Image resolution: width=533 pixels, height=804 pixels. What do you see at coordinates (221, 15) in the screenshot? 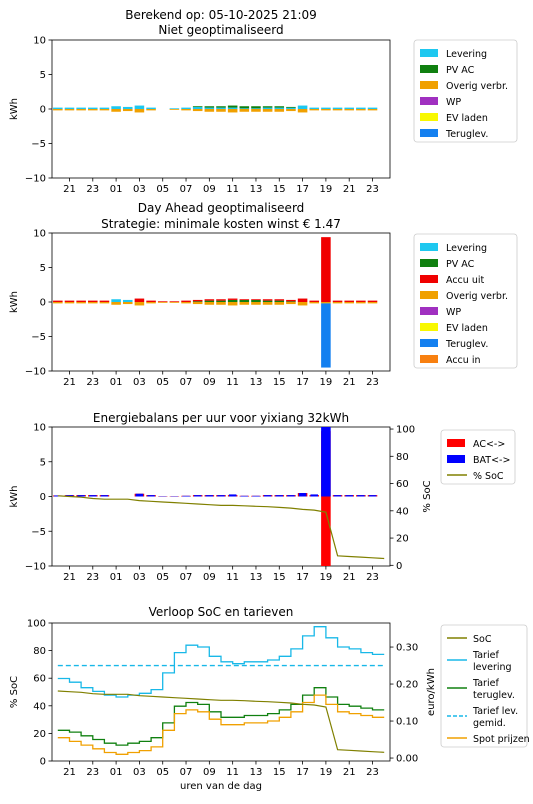
I see `computed-timestamp: Berekend op: 05-10-2025 21:09` at bounding box center [221, 15].